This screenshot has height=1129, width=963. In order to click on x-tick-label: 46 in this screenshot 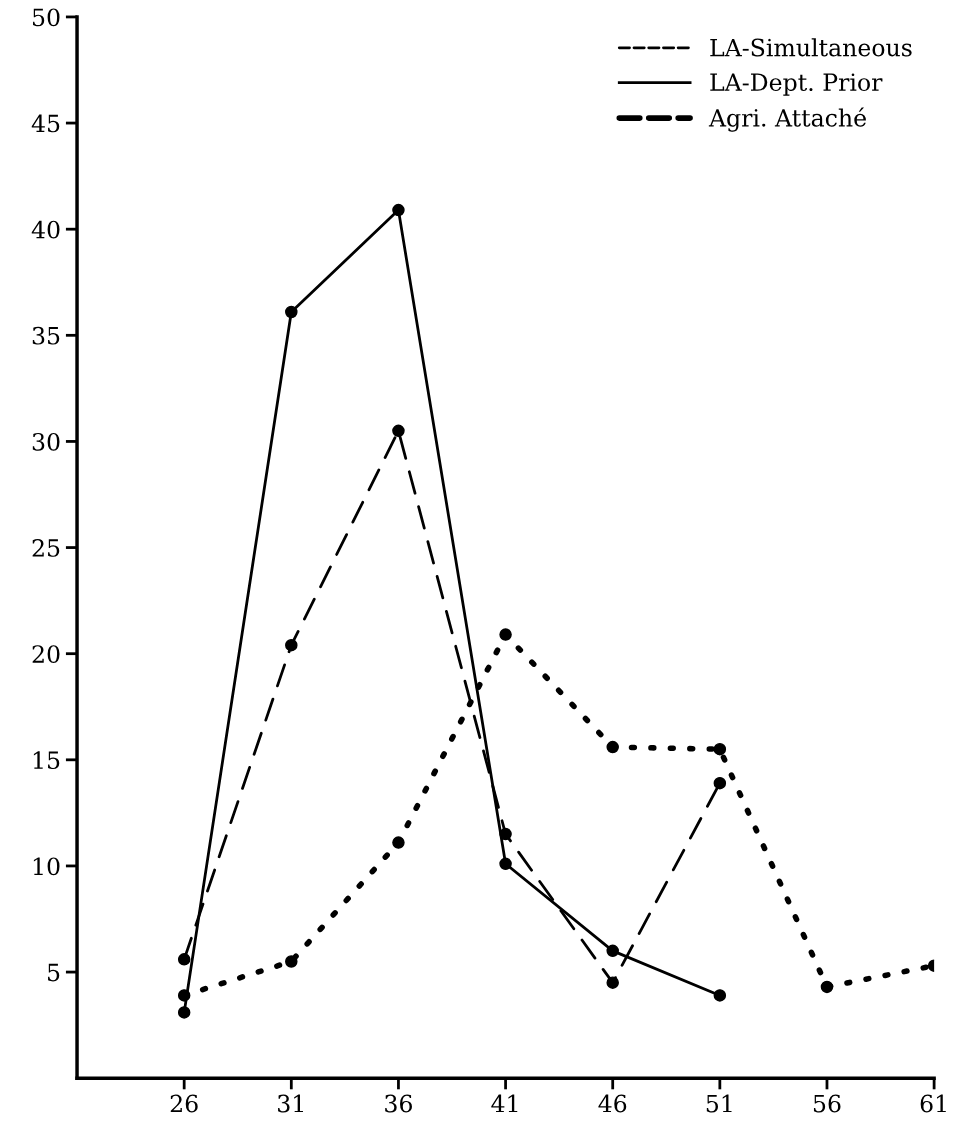, I will do `click(612, 1103)`.